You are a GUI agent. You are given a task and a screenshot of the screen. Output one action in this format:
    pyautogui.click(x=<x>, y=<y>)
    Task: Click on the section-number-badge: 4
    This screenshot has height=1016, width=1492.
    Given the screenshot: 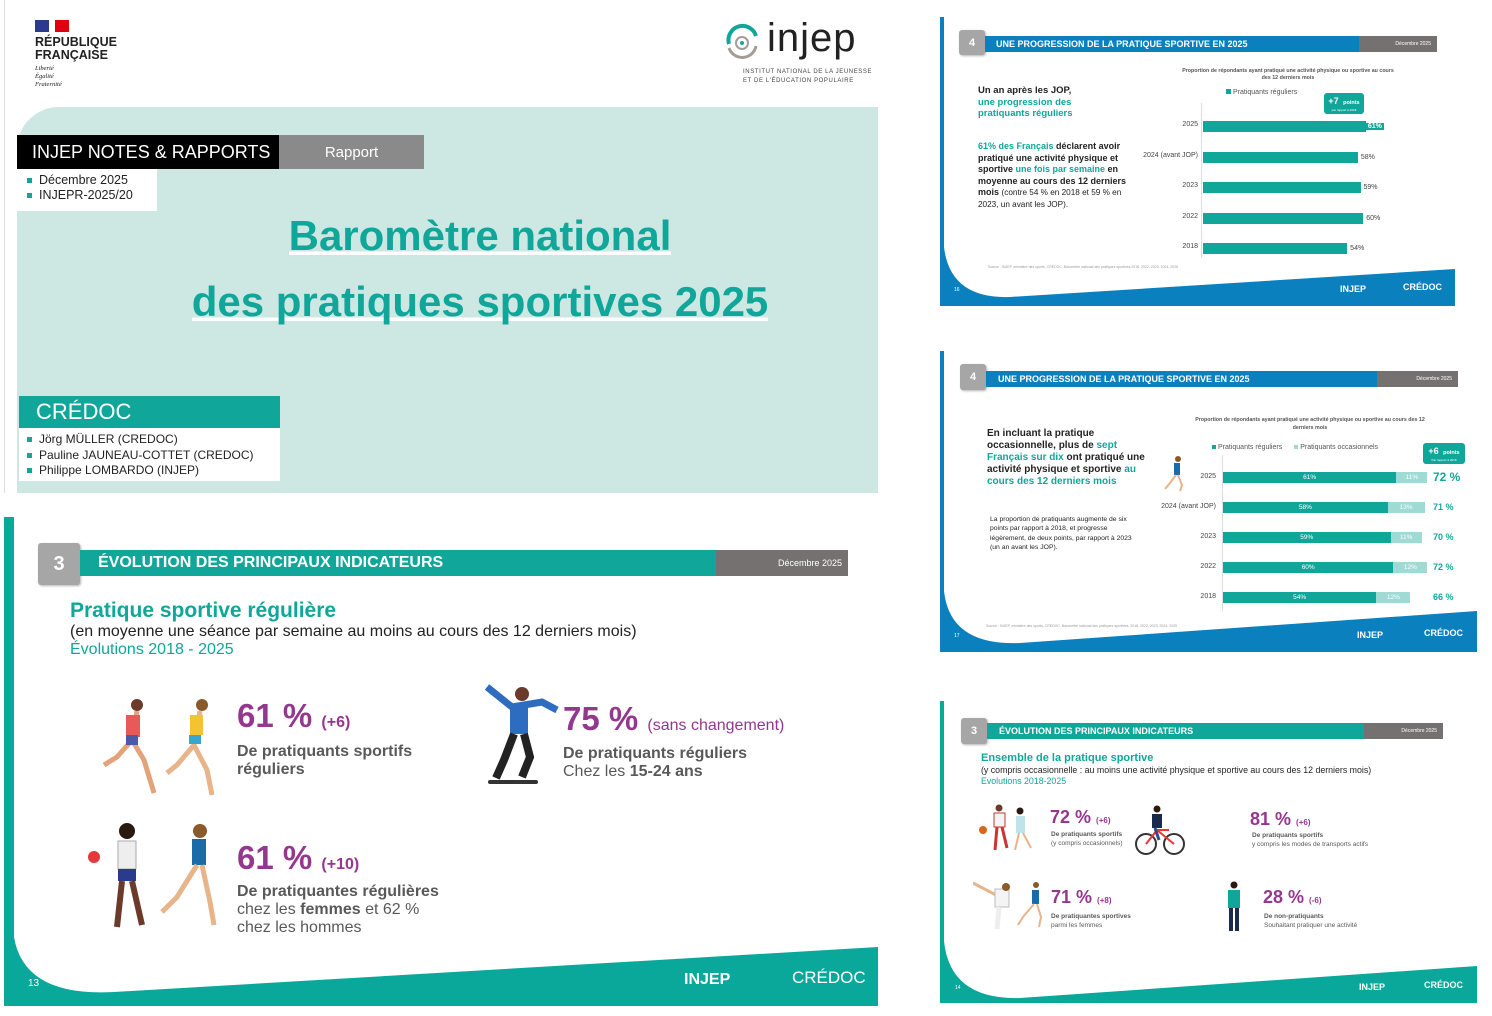 What is the action you would take?
    pyautogui.click(x=972, y=42)
    